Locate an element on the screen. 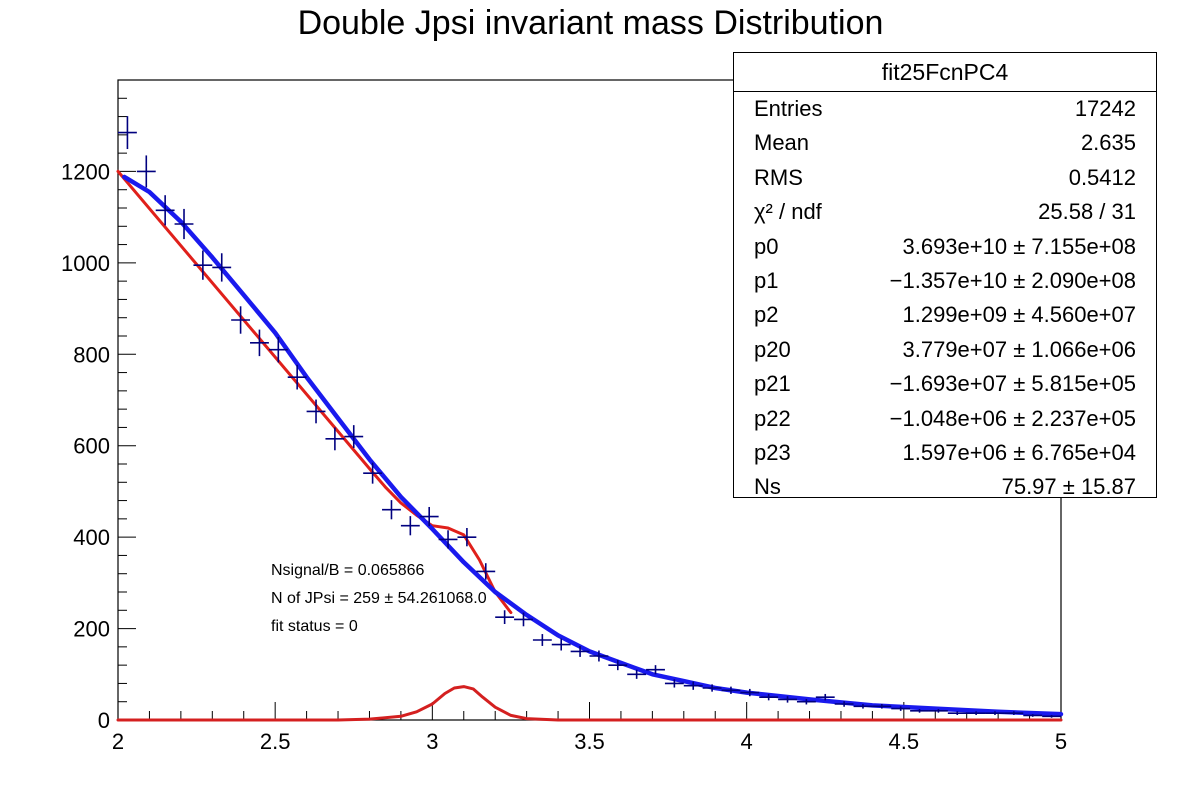 The image size is (1181, 800). stats-row: p20 3.779e+07 ± 1.066e+06 is located at coordinates (945, 350).